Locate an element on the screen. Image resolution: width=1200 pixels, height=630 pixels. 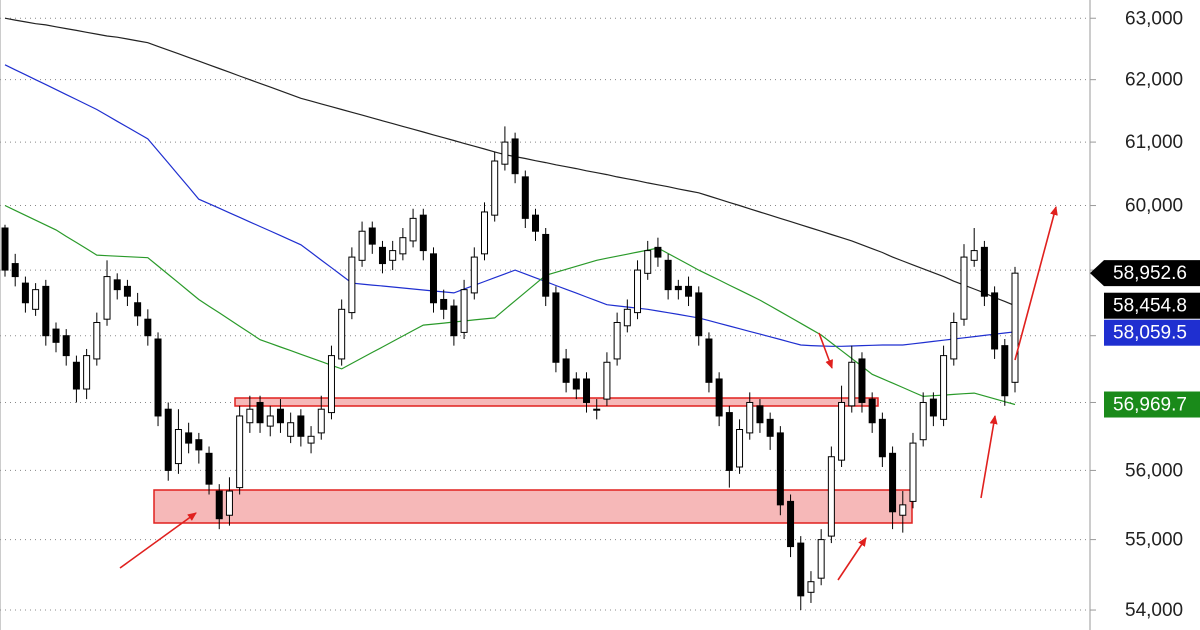
y-tick-label: 55,000 is located at coordinates (1154, 540).